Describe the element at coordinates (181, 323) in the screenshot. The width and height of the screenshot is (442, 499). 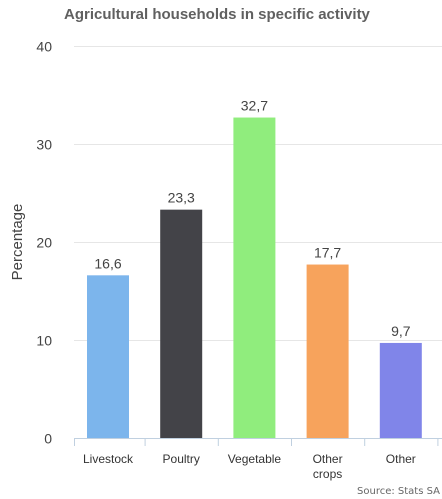
I see `bar-poultry` at that location.